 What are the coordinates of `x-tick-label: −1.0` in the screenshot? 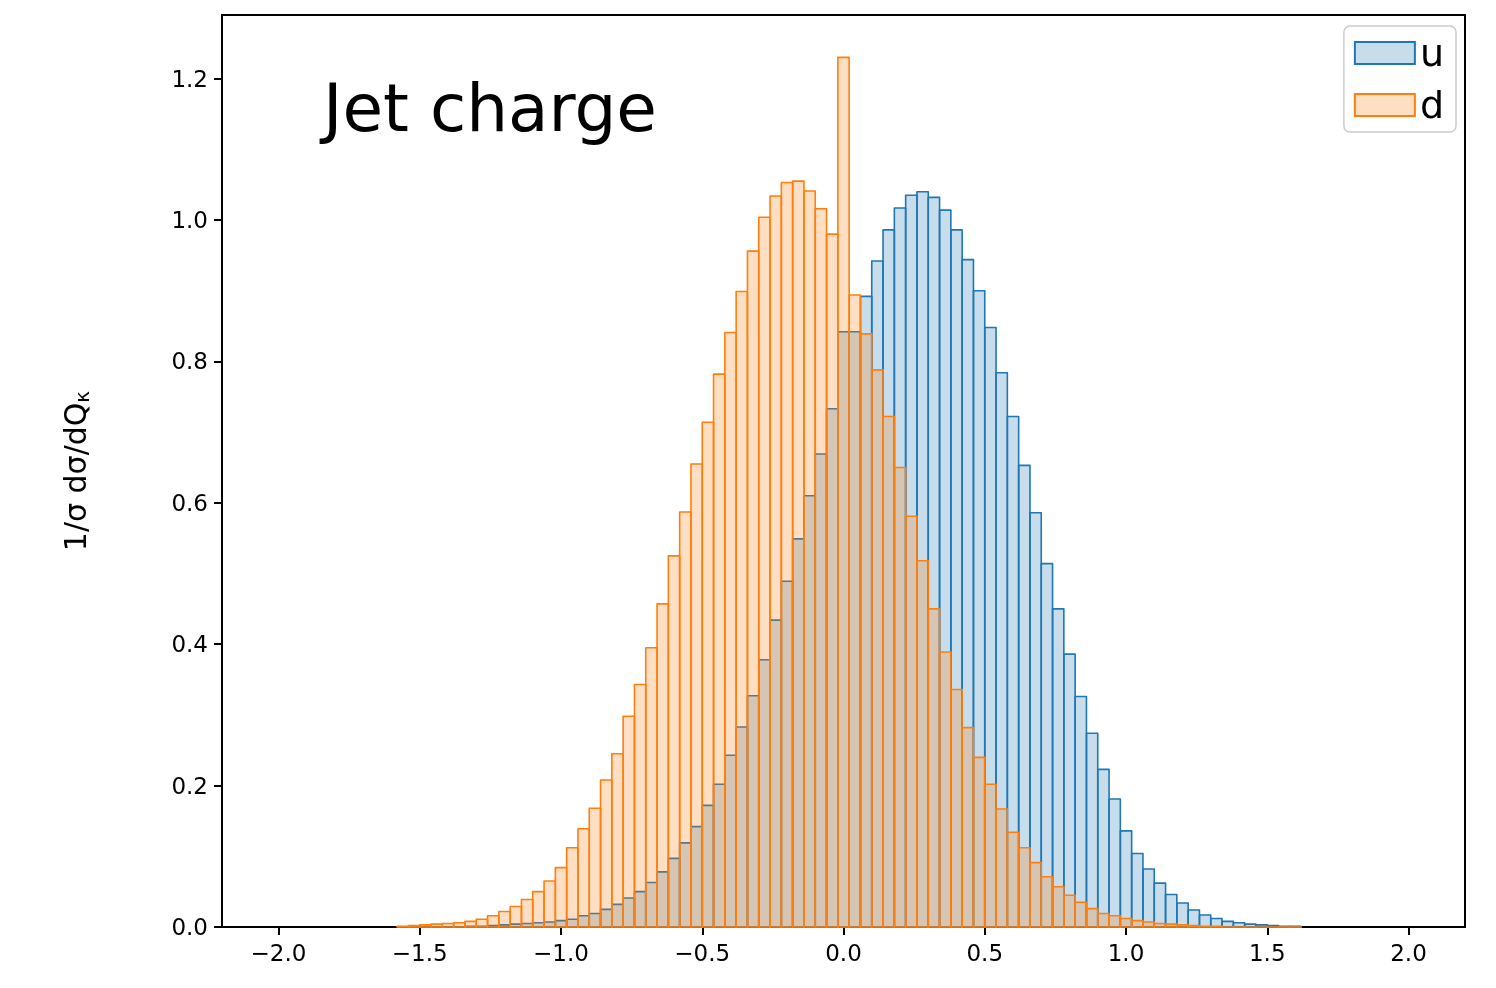 It's located at (561, 952).